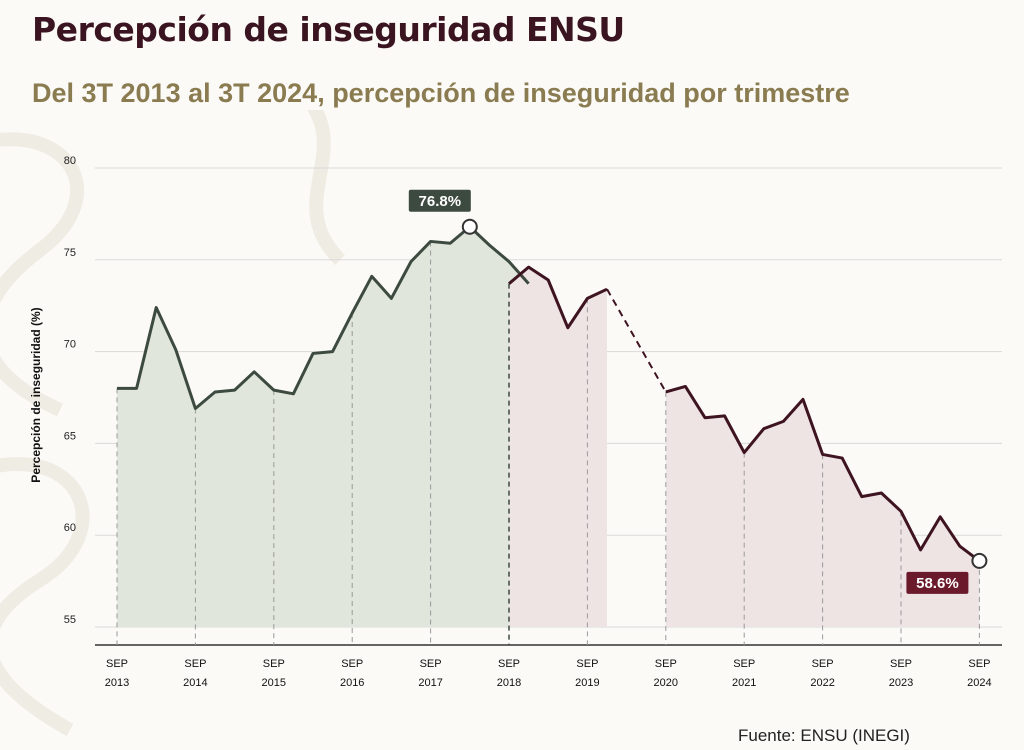  What do you see at coordinates (979, 683) in the screenshot?
I see `x-tick-year: 2024` at bounding box center [979, 683].